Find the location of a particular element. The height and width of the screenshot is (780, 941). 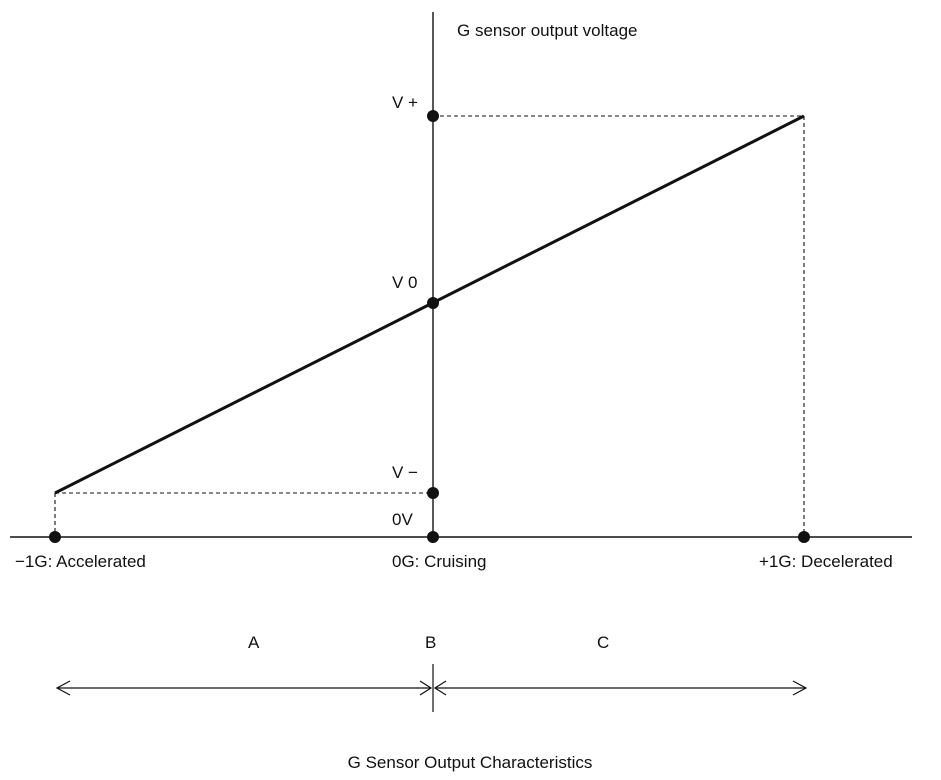

label-zero-g: 0G: Cruising is located at coordinates (439, 561).